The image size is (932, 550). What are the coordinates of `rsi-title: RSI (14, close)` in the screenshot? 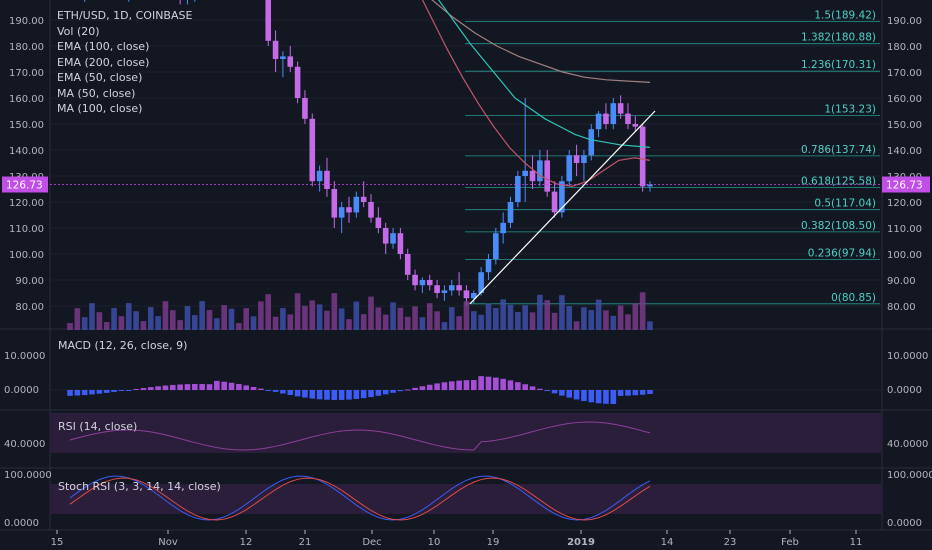 It's located at (98, 426).